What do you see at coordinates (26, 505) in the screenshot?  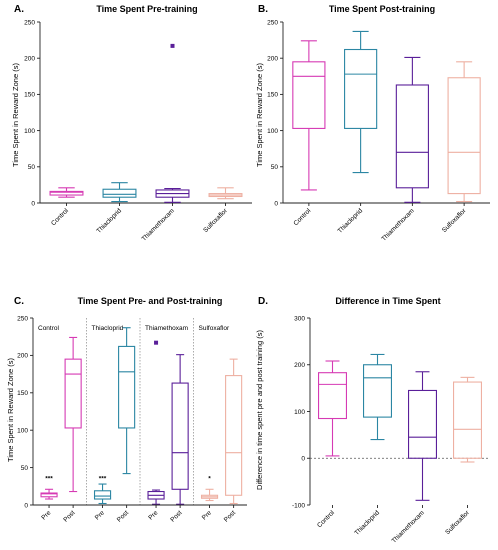 I see `panel-c-y-tick-label: 0` at bounding box center [26, 505].